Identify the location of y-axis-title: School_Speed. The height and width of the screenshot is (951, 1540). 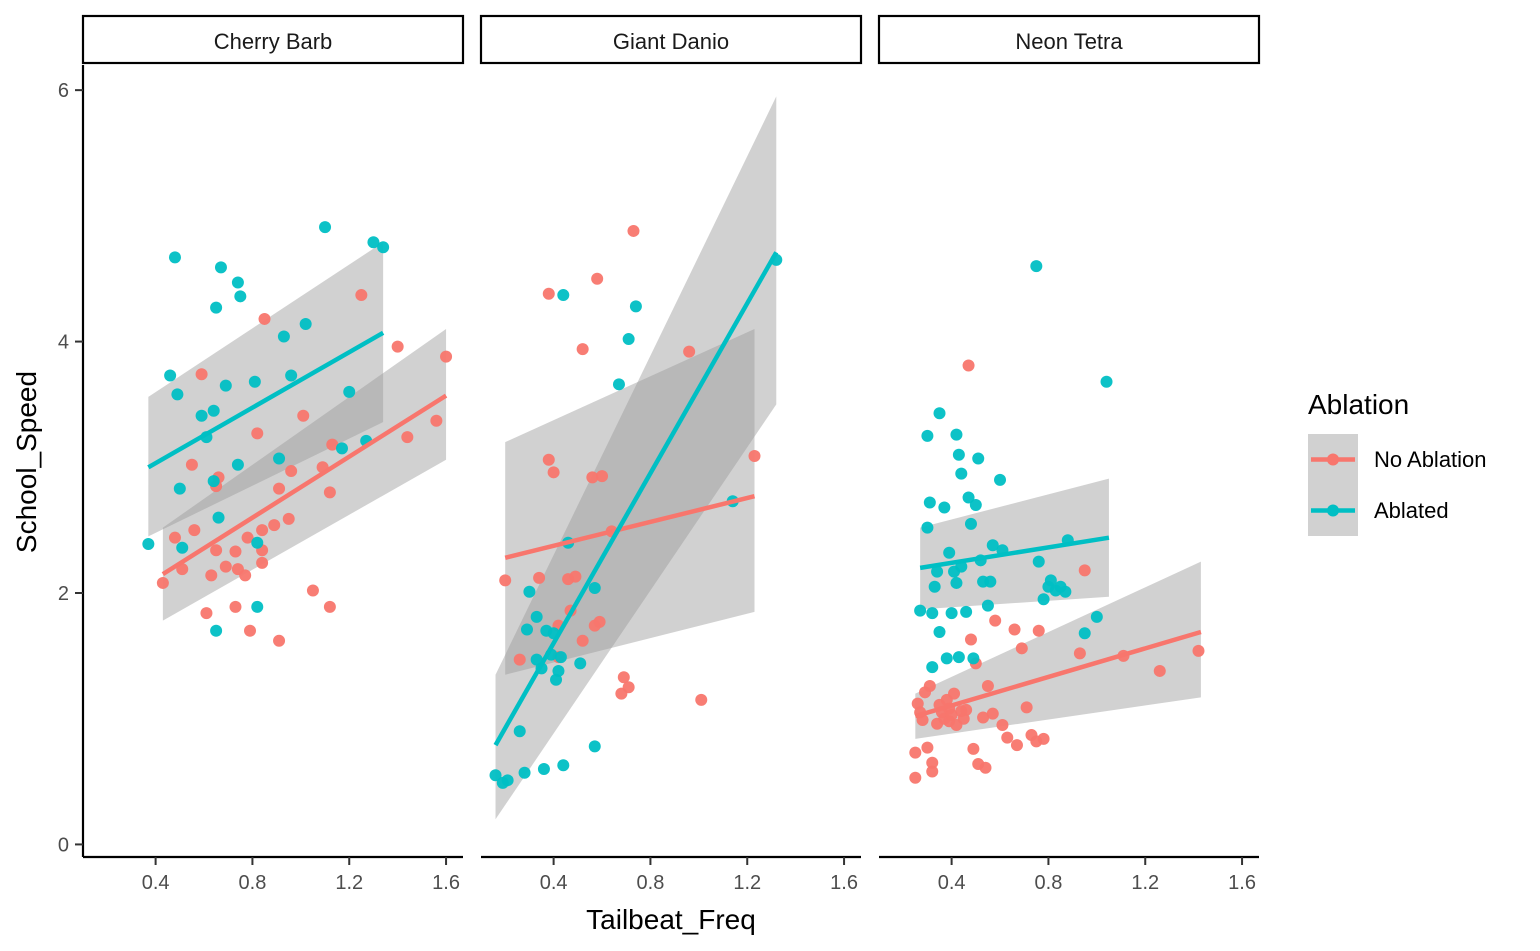
(26, 462).